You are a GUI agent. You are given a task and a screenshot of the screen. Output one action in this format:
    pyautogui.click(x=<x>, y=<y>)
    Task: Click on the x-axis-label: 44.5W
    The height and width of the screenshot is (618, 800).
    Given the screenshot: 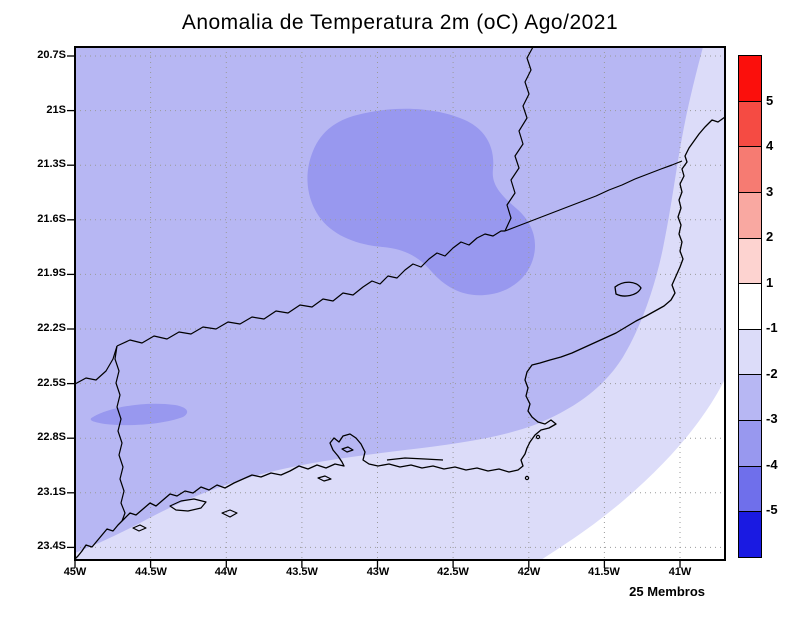 What is the action you would take?
    pyautogui.click(x=151, y=572)
    